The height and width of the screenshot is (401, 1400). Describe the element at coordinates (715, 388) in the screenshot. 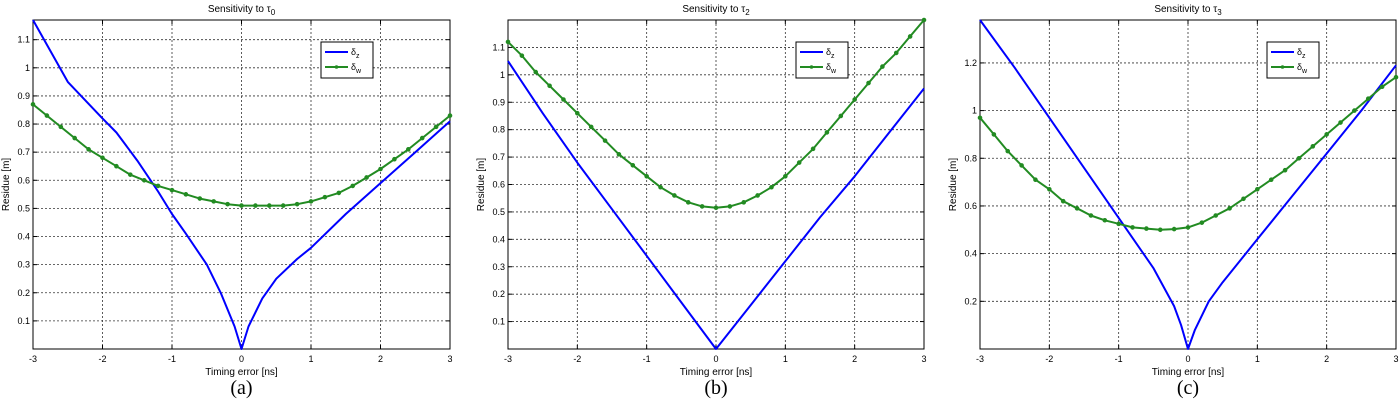

I see `panel-caption: (b)` at that location.